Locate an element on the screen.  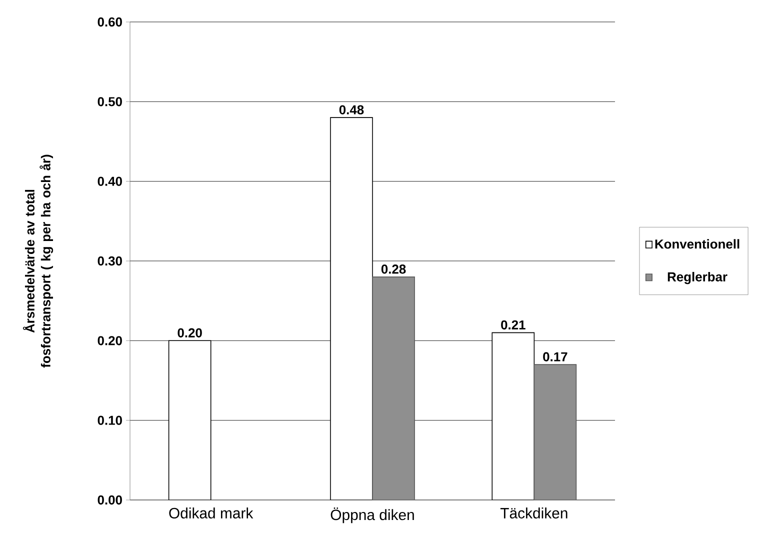
x-tick-label: Täckdiken is located at coordinates (534, 513).